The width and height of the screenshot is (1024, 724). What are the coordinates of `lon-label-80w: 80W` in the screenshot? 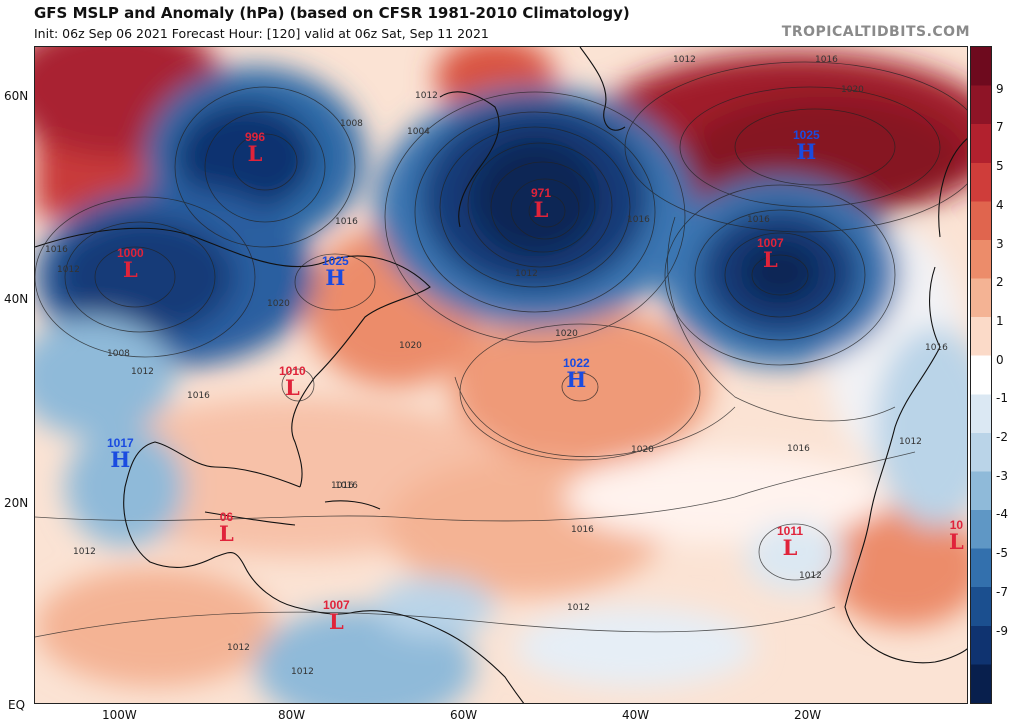 It's located at (292, 715).